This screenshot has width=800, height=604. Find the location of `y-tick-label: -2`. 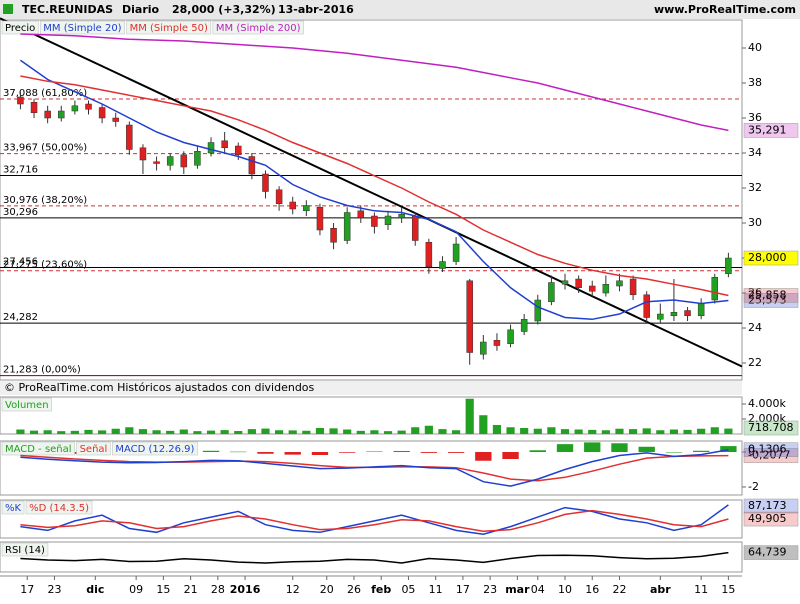

y-tick-label: -2 is located at coordinates (753, 486).